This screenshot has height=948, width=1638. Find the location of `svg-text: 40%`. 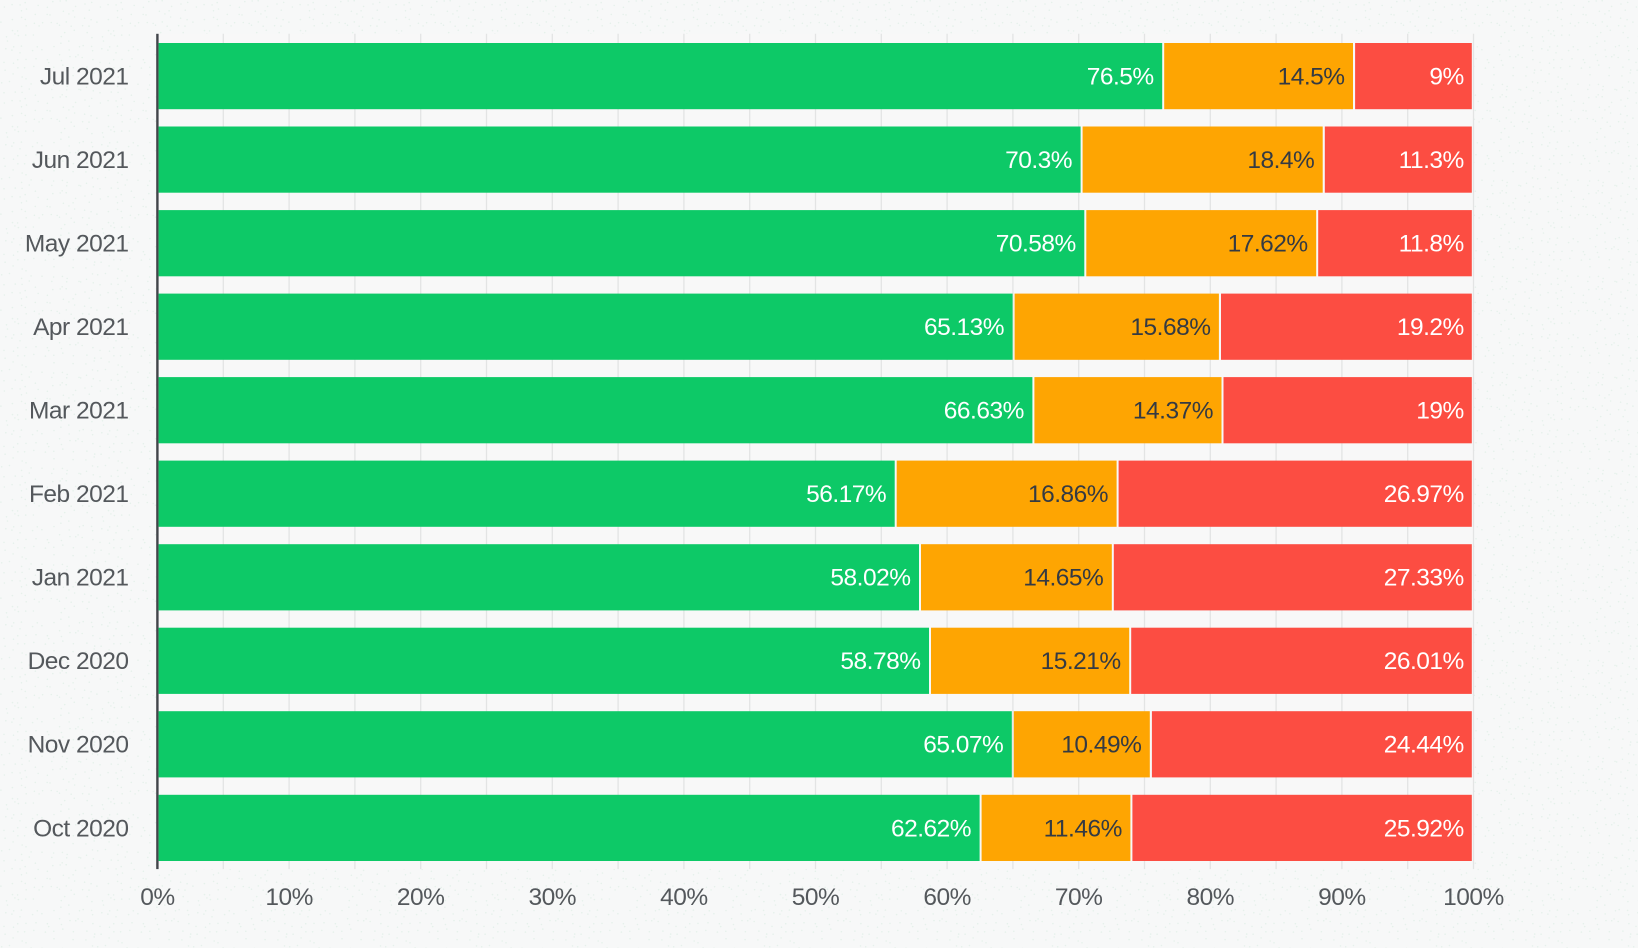

svg-text: 40% is located at coordinates (684, 897).